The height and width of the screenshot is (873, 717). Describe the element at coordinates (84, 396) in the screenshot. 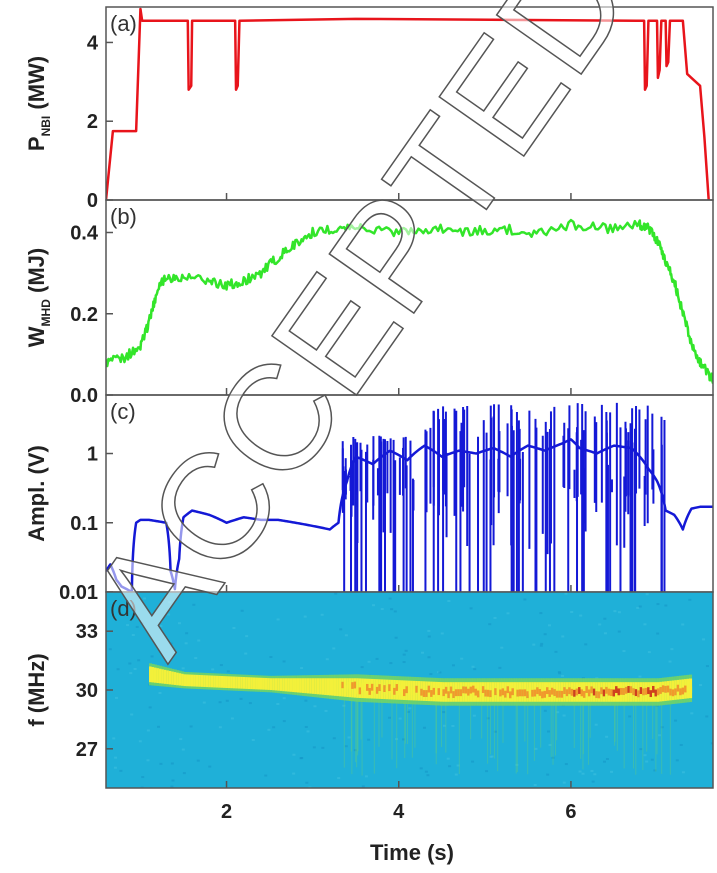

I see `y-tick-label: 0.0` at that location.